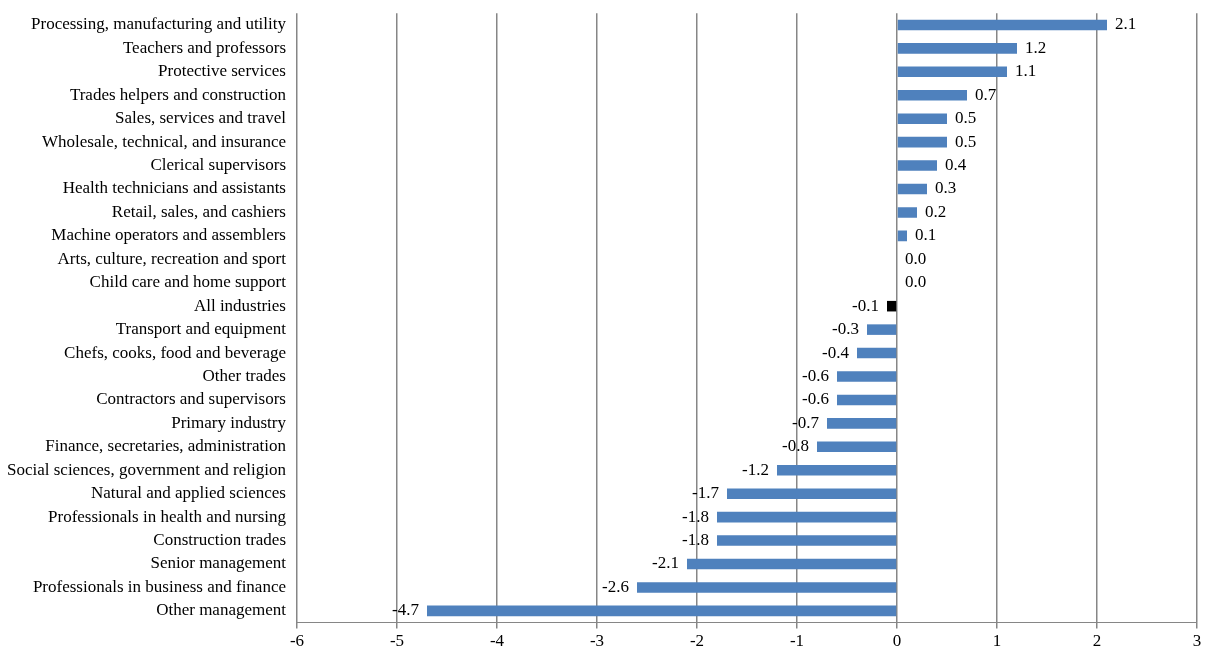  What do you see at coordinates (166, 446) in the screenshot?
I see `y-tick-label: Finance, secretaries, administration` at bounding box center [166, 446].